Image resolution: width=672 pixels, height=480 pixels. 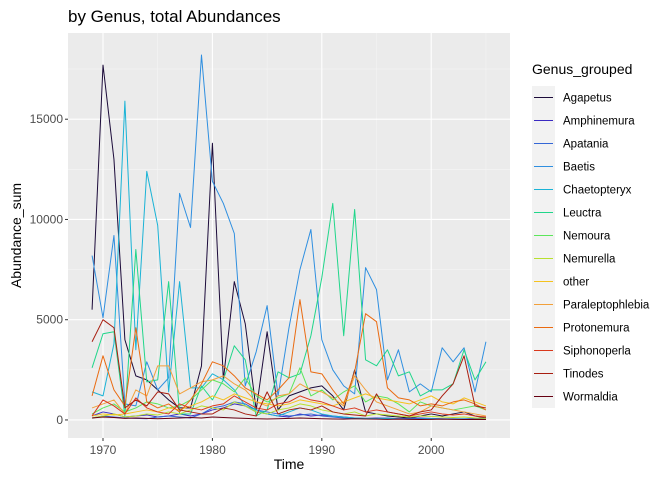 I want to click on legend-label-baetis: Baetis, so click(x=579, y=168).